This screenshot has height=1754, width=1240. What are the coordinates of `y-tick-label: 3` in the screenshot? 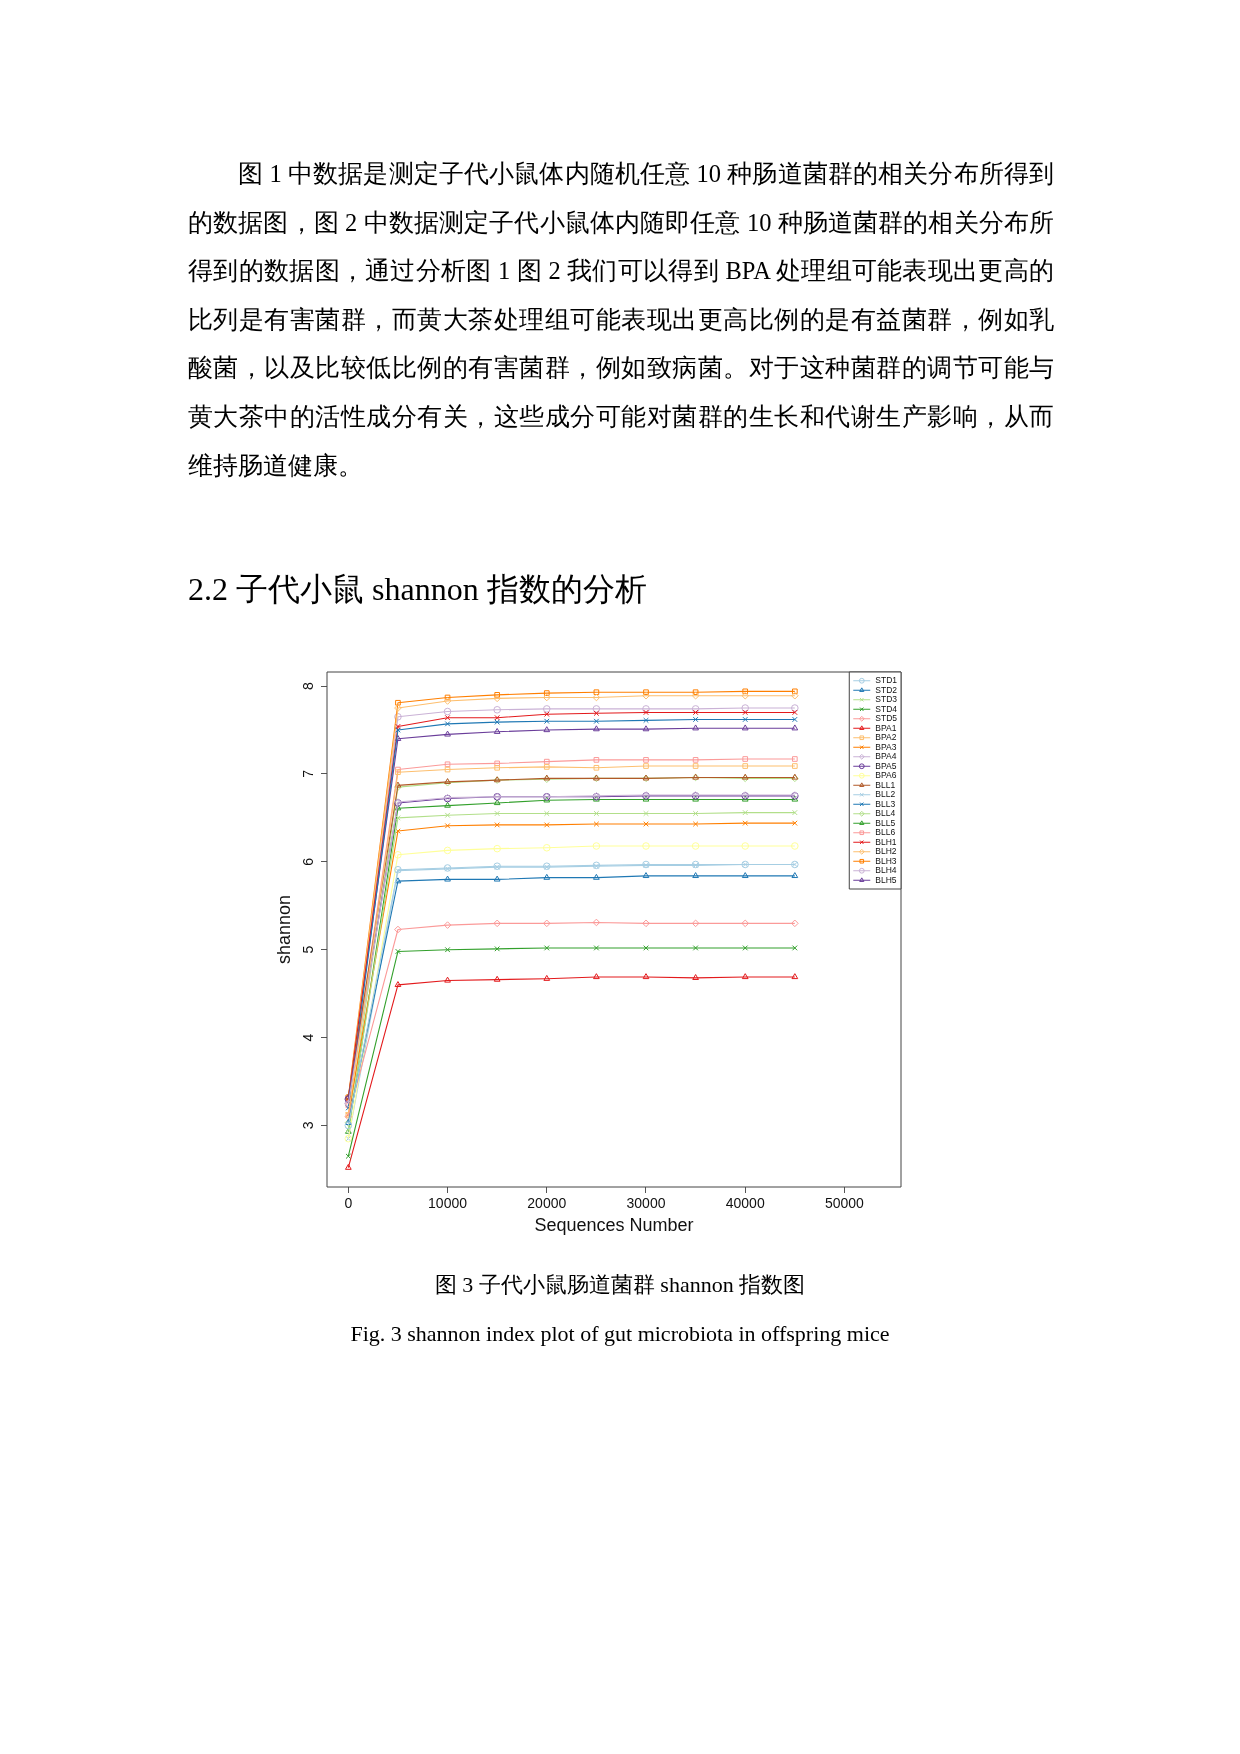 It's located at (307, 1125).